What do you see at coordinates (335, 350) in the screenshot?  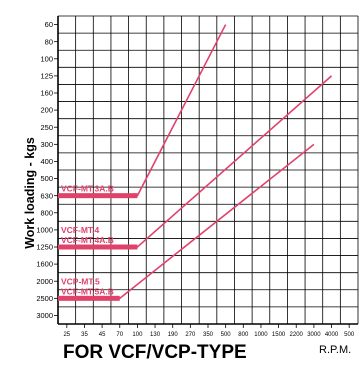 I see `x-axis-unit-label: R.P.M.` at bounding box center [335, 350].